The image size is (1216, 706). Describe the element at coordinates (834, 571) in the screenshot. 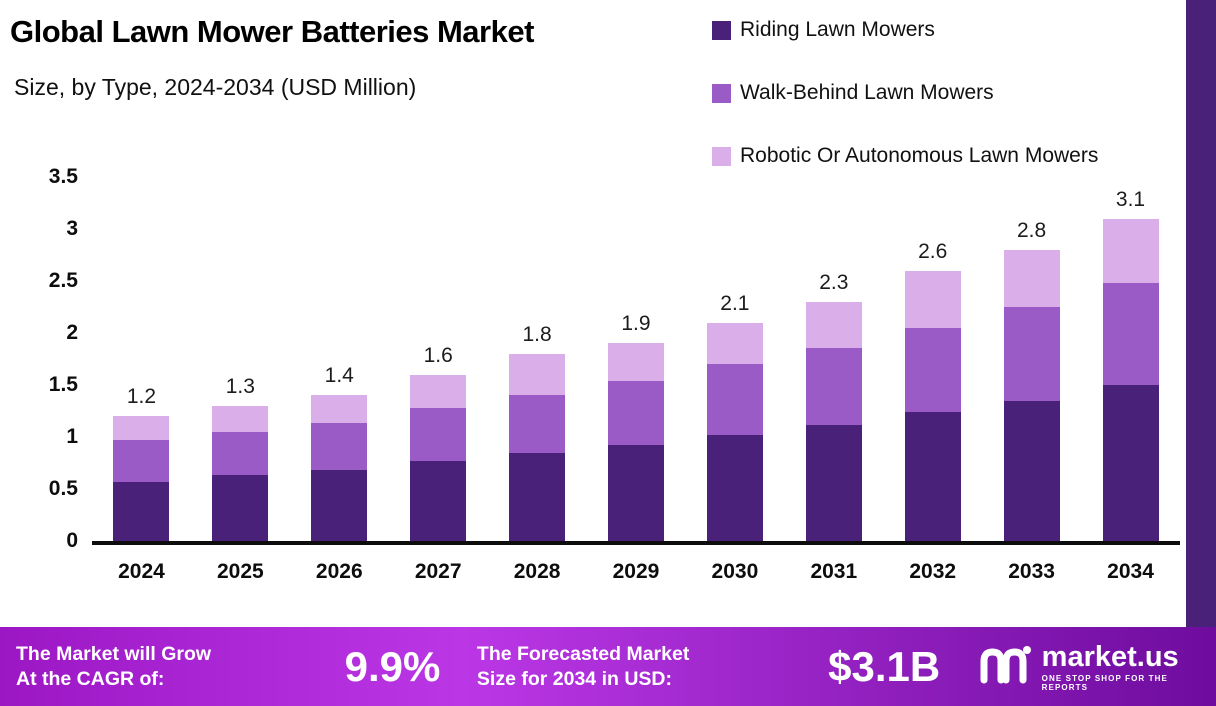

I see `x-axis-label: 2031` at that location.